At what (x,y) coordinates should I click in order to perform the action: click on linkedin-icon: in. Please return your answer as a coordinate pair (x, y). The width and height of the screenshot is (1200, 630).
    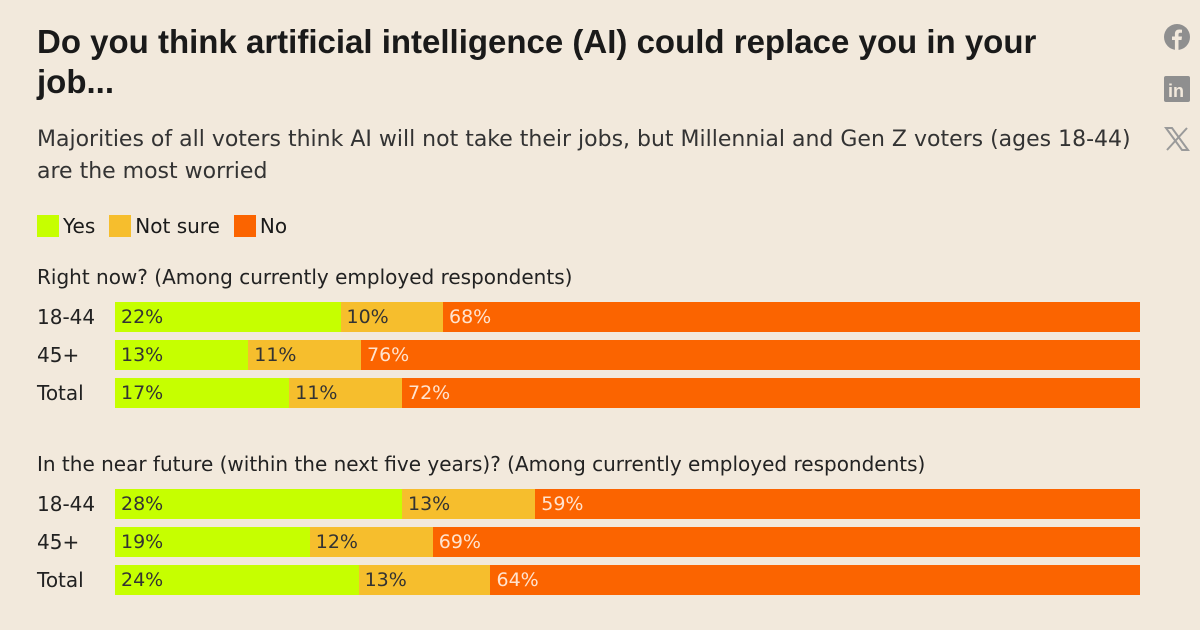
    Looking at the image, I should click on (1177, 89).